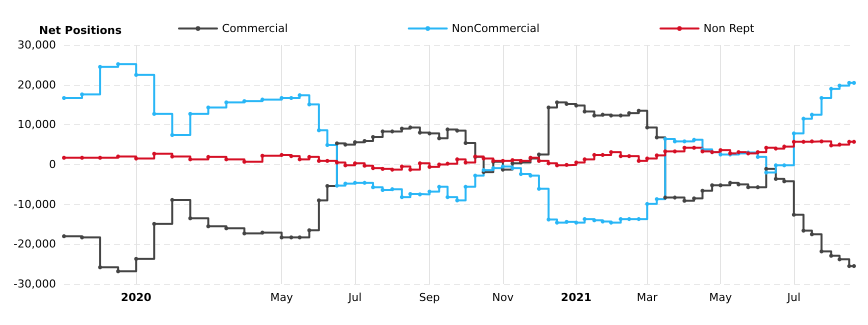  I want to click on x-tick-label: Nov, so click(503, 297).